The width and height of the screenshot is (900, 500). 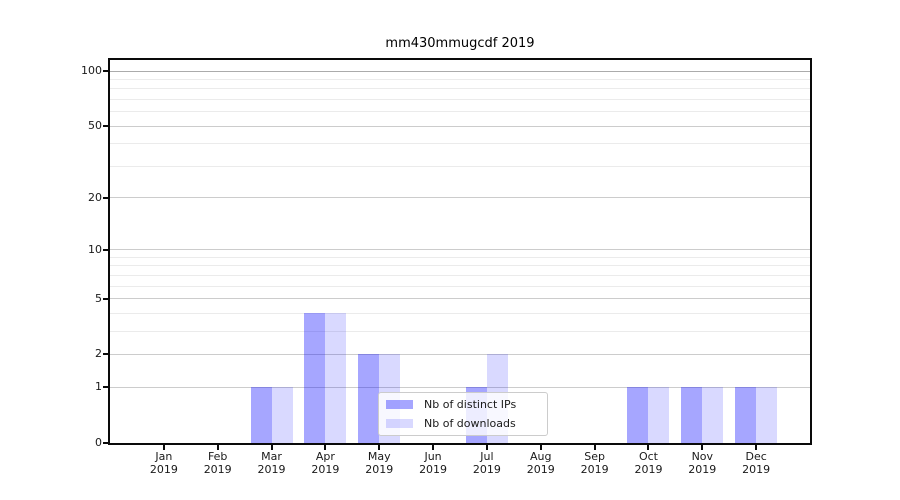 What do you see at coordinates (487, 456) in the screenshot?
I see `x-tick-month: Jul` at bounding box center [487, 456].